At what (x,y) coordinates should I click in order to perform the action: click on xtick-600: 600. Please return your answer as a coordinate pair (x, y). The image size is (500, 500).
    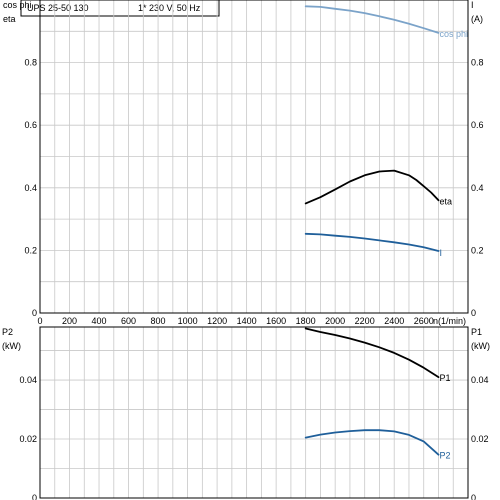
    Looking at the image, I should click on (128, 321).